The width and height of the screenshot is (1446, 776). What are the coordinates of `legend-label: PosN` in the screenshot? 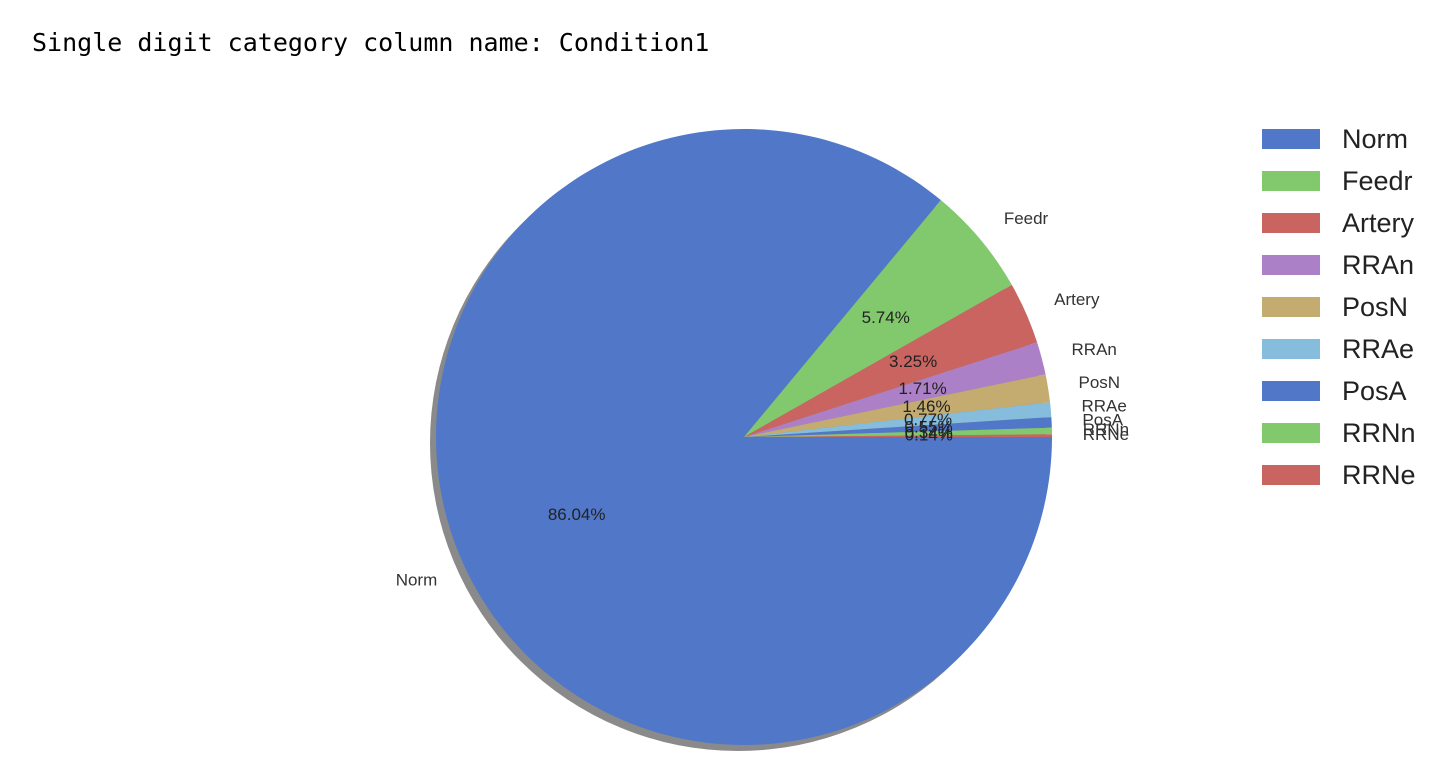 It's located at (1375, 306).